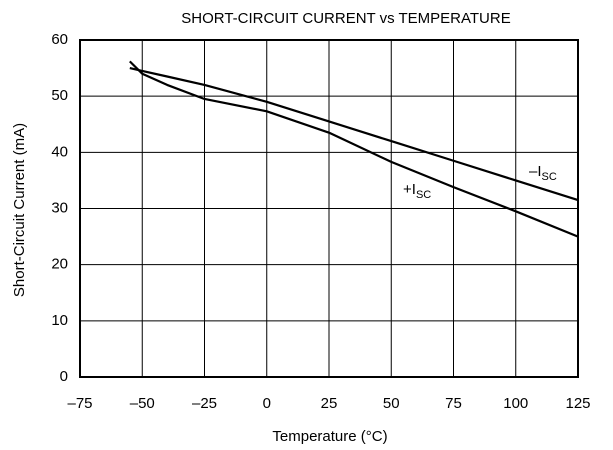  Describe the element at coordinates (142, 403) in the screenshot. I see `x-tick-label: –50` at that location.